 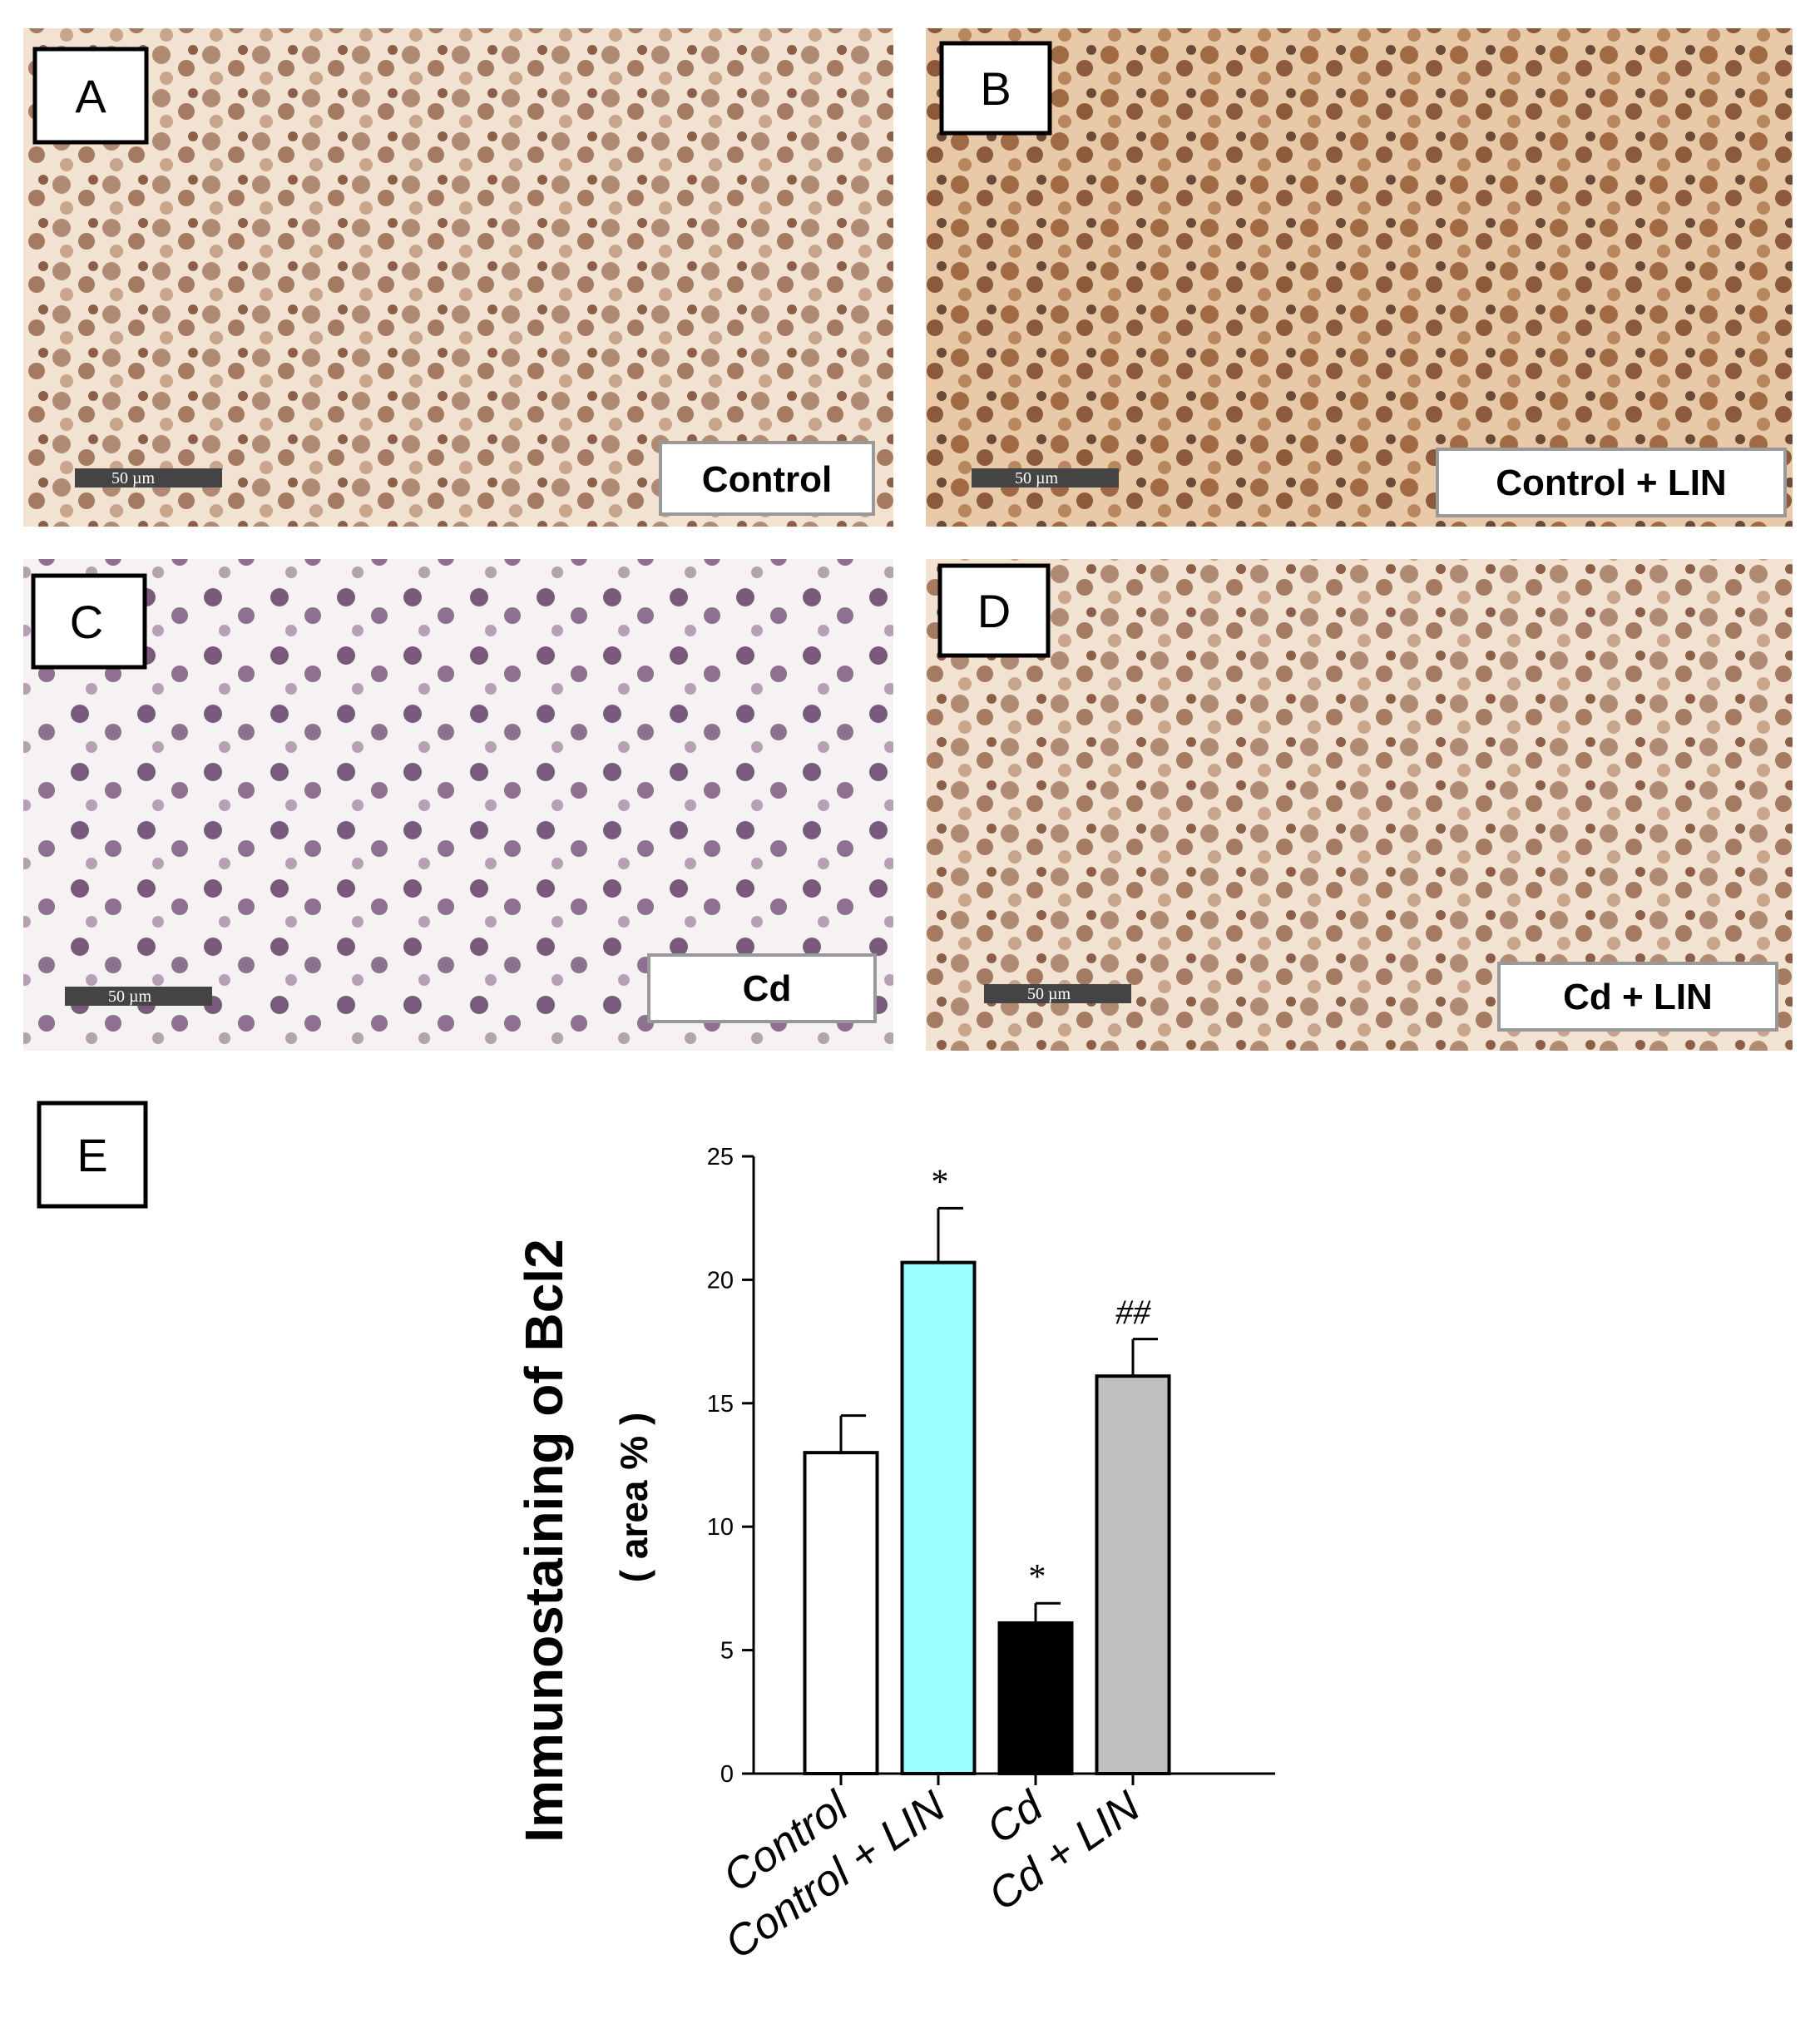 What do you see at coordinates (767, 988) in the screenshot?
I see `panel-label: Cd` at bounding box center [767, 988].